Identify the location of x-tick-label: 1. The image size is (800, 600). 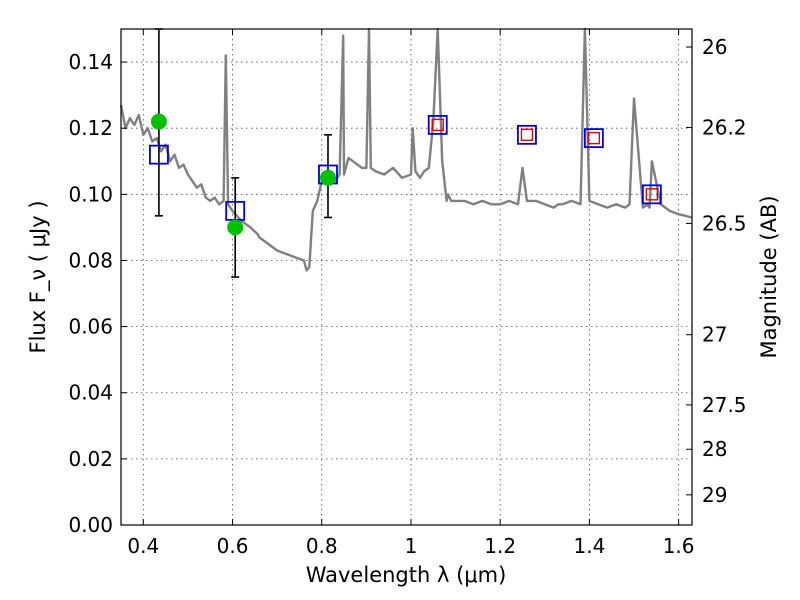
(411, 546).